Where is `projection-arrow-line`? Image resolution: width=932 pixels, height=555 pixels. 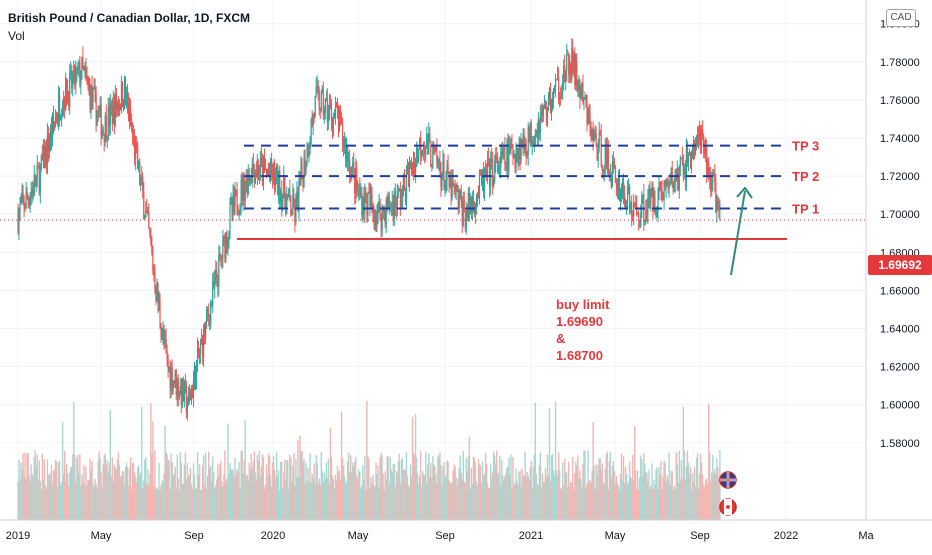 projection-arrow-line is located at coordinates (738, 233).